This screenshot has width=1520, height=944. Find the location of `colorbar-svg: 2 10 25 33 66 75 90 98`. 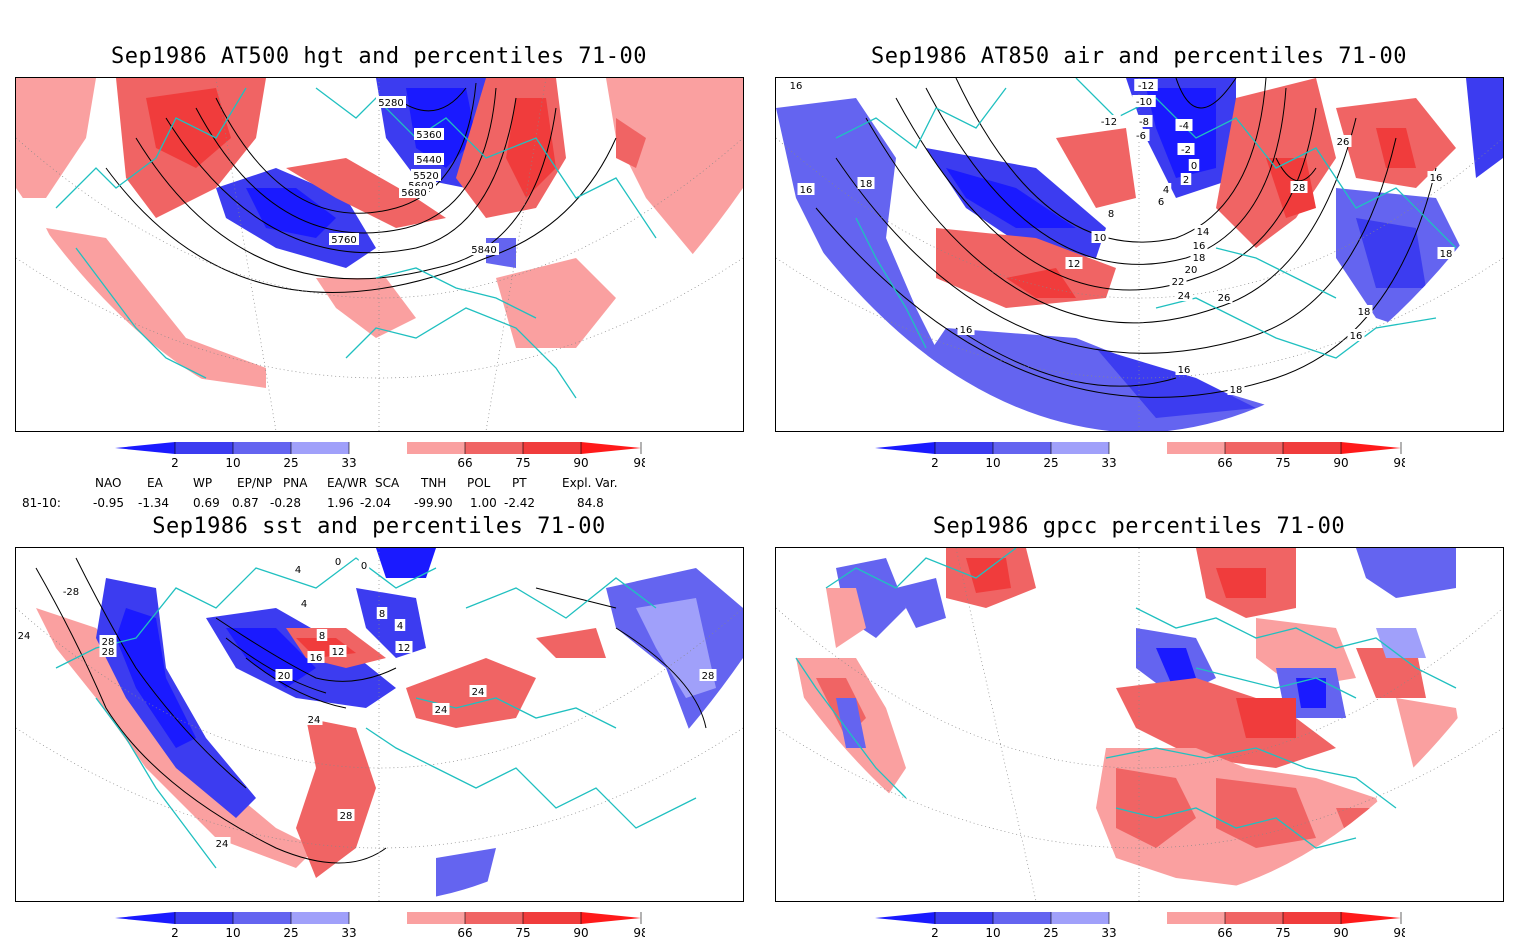

colorbar-svg: 2 10 25 33 66 75 90 98 is located at coordinates (382, 456).